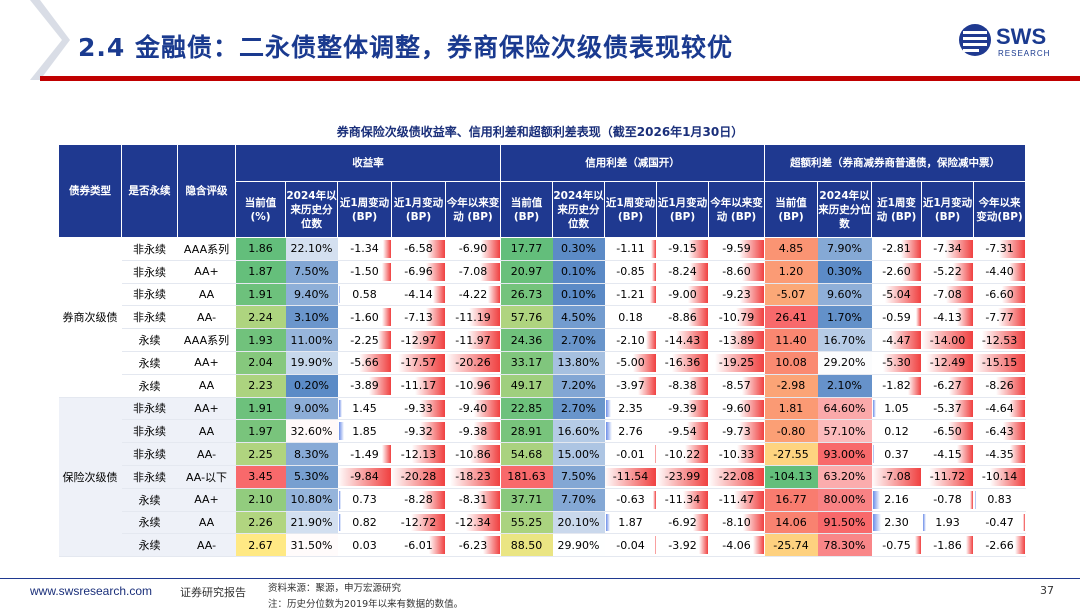  I want to click on change-value: -0.01, so click(630, 454).